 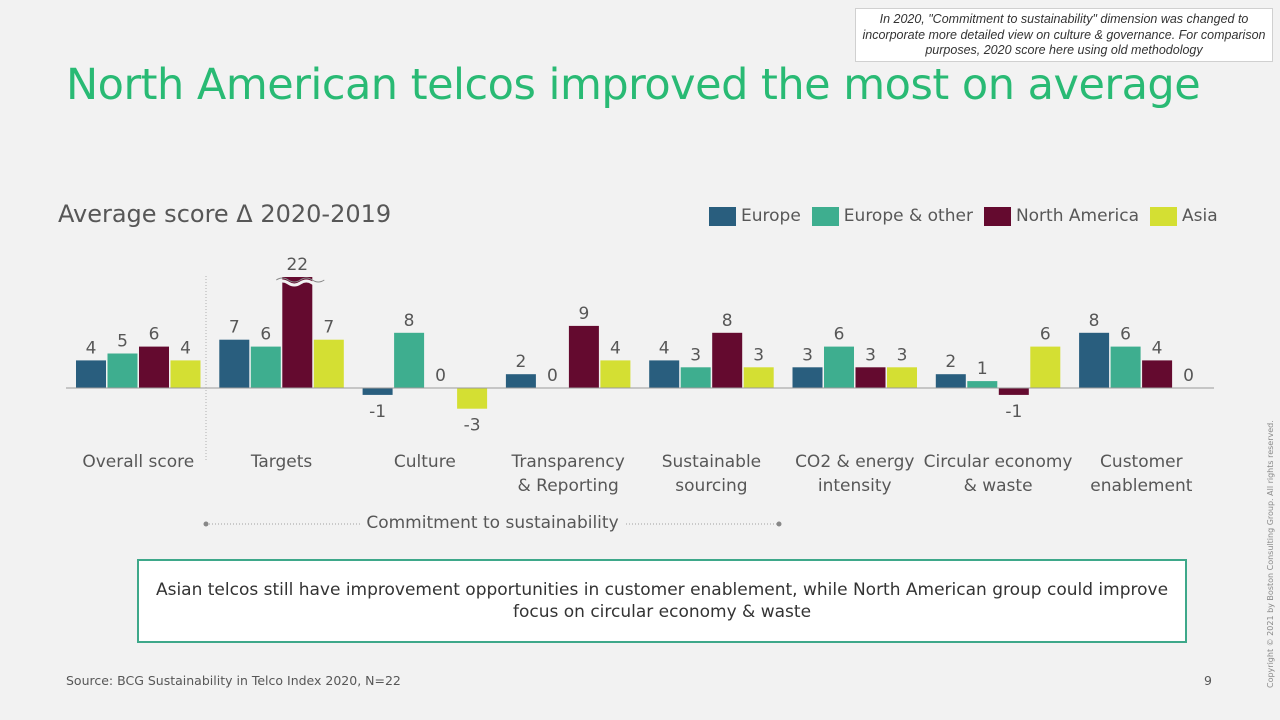 What do you see at coordinates (695, 377) in the screenshot?
I see `bar-sustainable-sourcing-europe-other` at bounding box center [695, 377].